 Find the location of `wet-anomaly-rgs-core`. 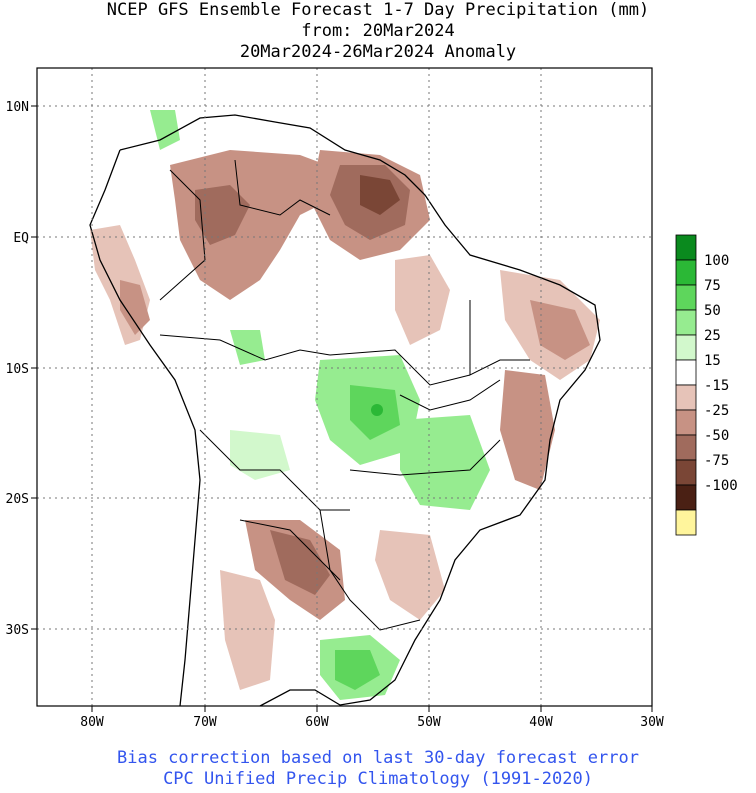

wet-anomaly-rgs-core is located at coordinates (357, 670).